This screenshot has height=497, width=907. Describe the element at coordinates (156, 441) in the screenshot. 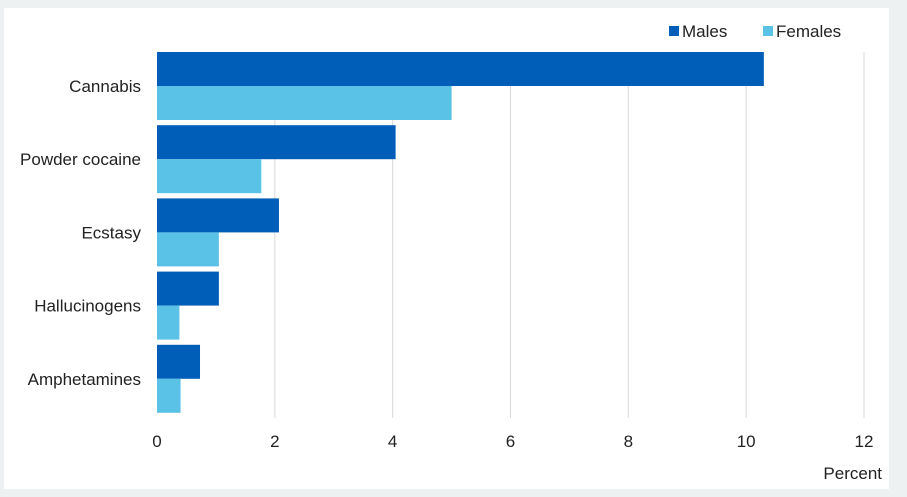

I see `x-tick-0: 0` at that location.